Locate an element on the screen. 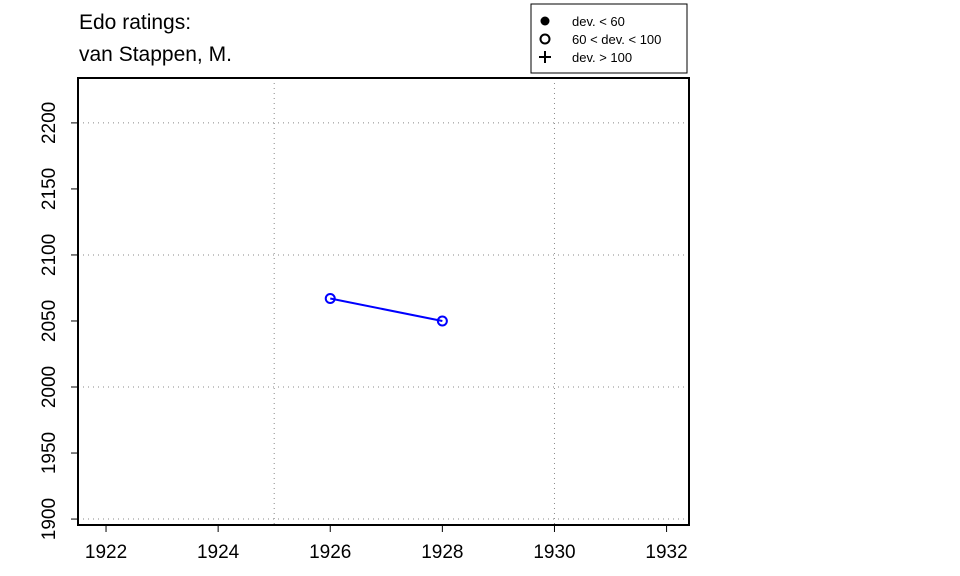 The image size is (960, 576). y-tick-label: 2200 is located at coordinates (49, 123).